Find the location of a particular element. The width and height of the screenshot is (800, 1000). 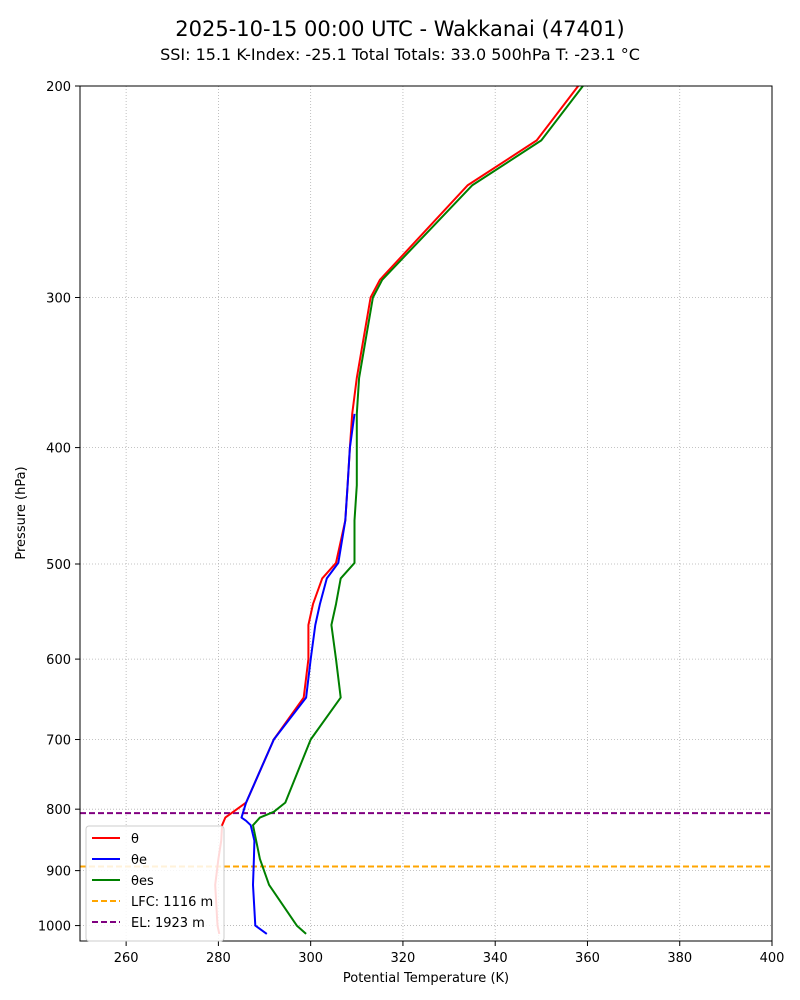

y-tick-label: 700 is located at coordinates (58, 741).